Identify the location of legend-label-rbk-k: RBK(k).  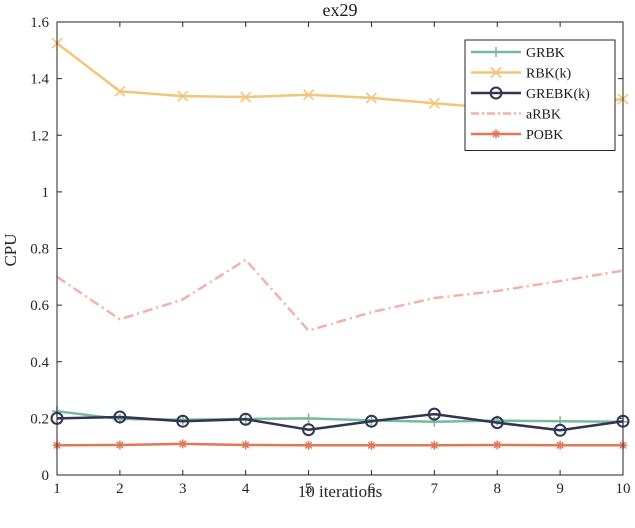
(548, 74).